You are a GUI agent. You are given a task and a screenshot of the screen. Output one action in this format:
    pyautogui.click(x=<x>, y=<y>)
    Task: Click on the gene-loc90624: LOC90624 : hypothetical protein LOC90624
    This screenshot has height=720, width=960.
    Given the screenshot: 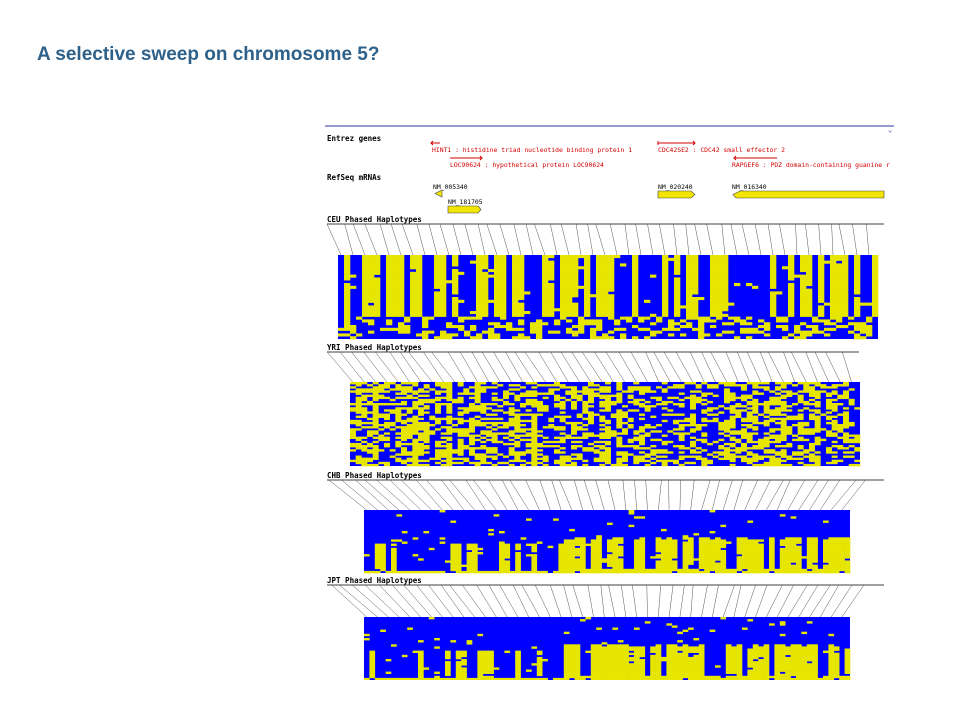 What is the action you would take?
    pyautogui.click(x=527, y=162)
    